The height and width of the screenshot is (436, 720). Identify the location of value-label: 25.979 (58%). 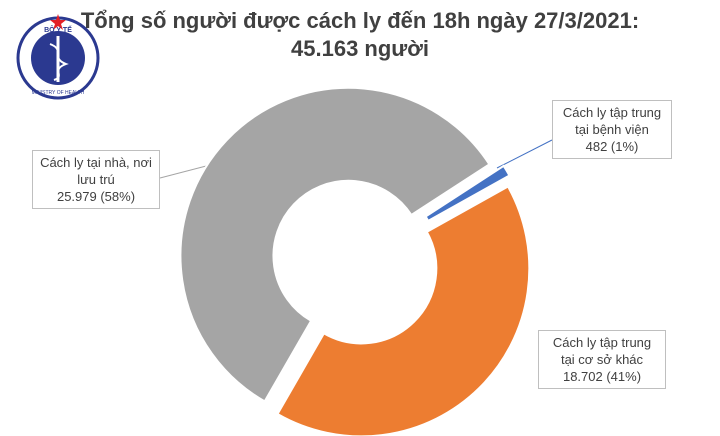
(96, 196).